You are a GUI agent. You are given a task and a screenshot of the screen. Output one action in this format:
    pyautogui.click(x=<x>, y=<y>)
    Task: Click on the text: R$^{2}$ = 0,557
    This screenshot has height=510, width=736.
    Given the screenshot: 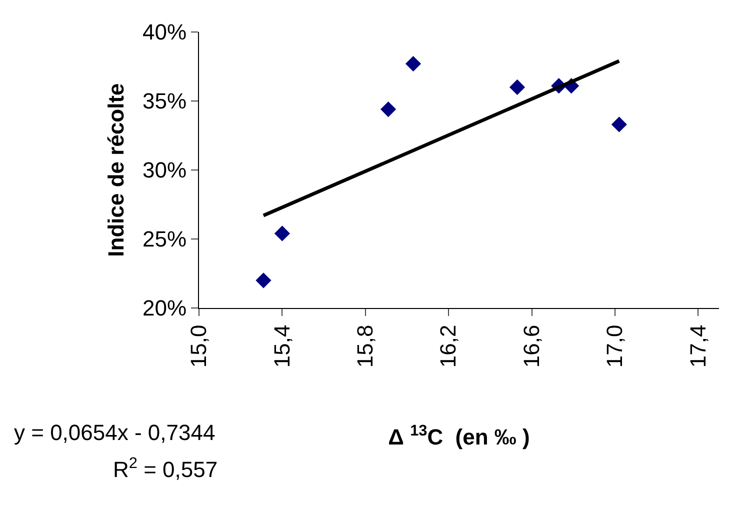 What is the action you would take?
    pyautogui.click(x=165, y=468)
    